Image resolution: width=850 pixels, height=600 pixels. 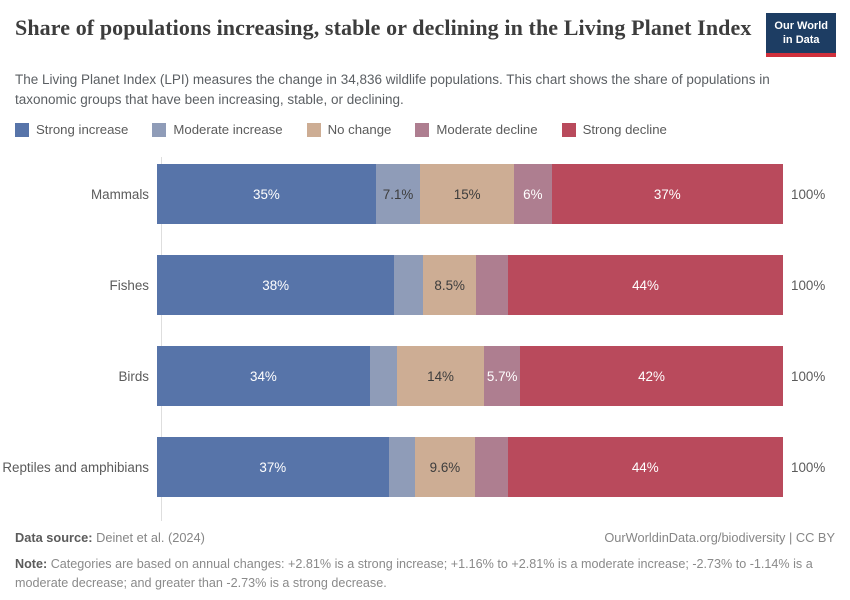 What do you see at coordinates (487, 129) in the screenshot?
I see `legend-label: Moderate decline` at bounding box center [487, 129].